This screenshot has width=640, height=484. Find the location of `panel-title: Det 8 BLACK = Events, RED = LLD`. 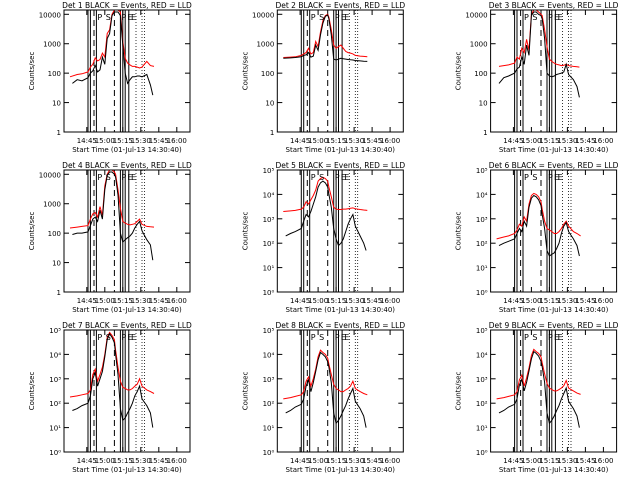

panel-title: Det 8 BLACK = Events, RED = LLD is located at coordinates (340, 325).